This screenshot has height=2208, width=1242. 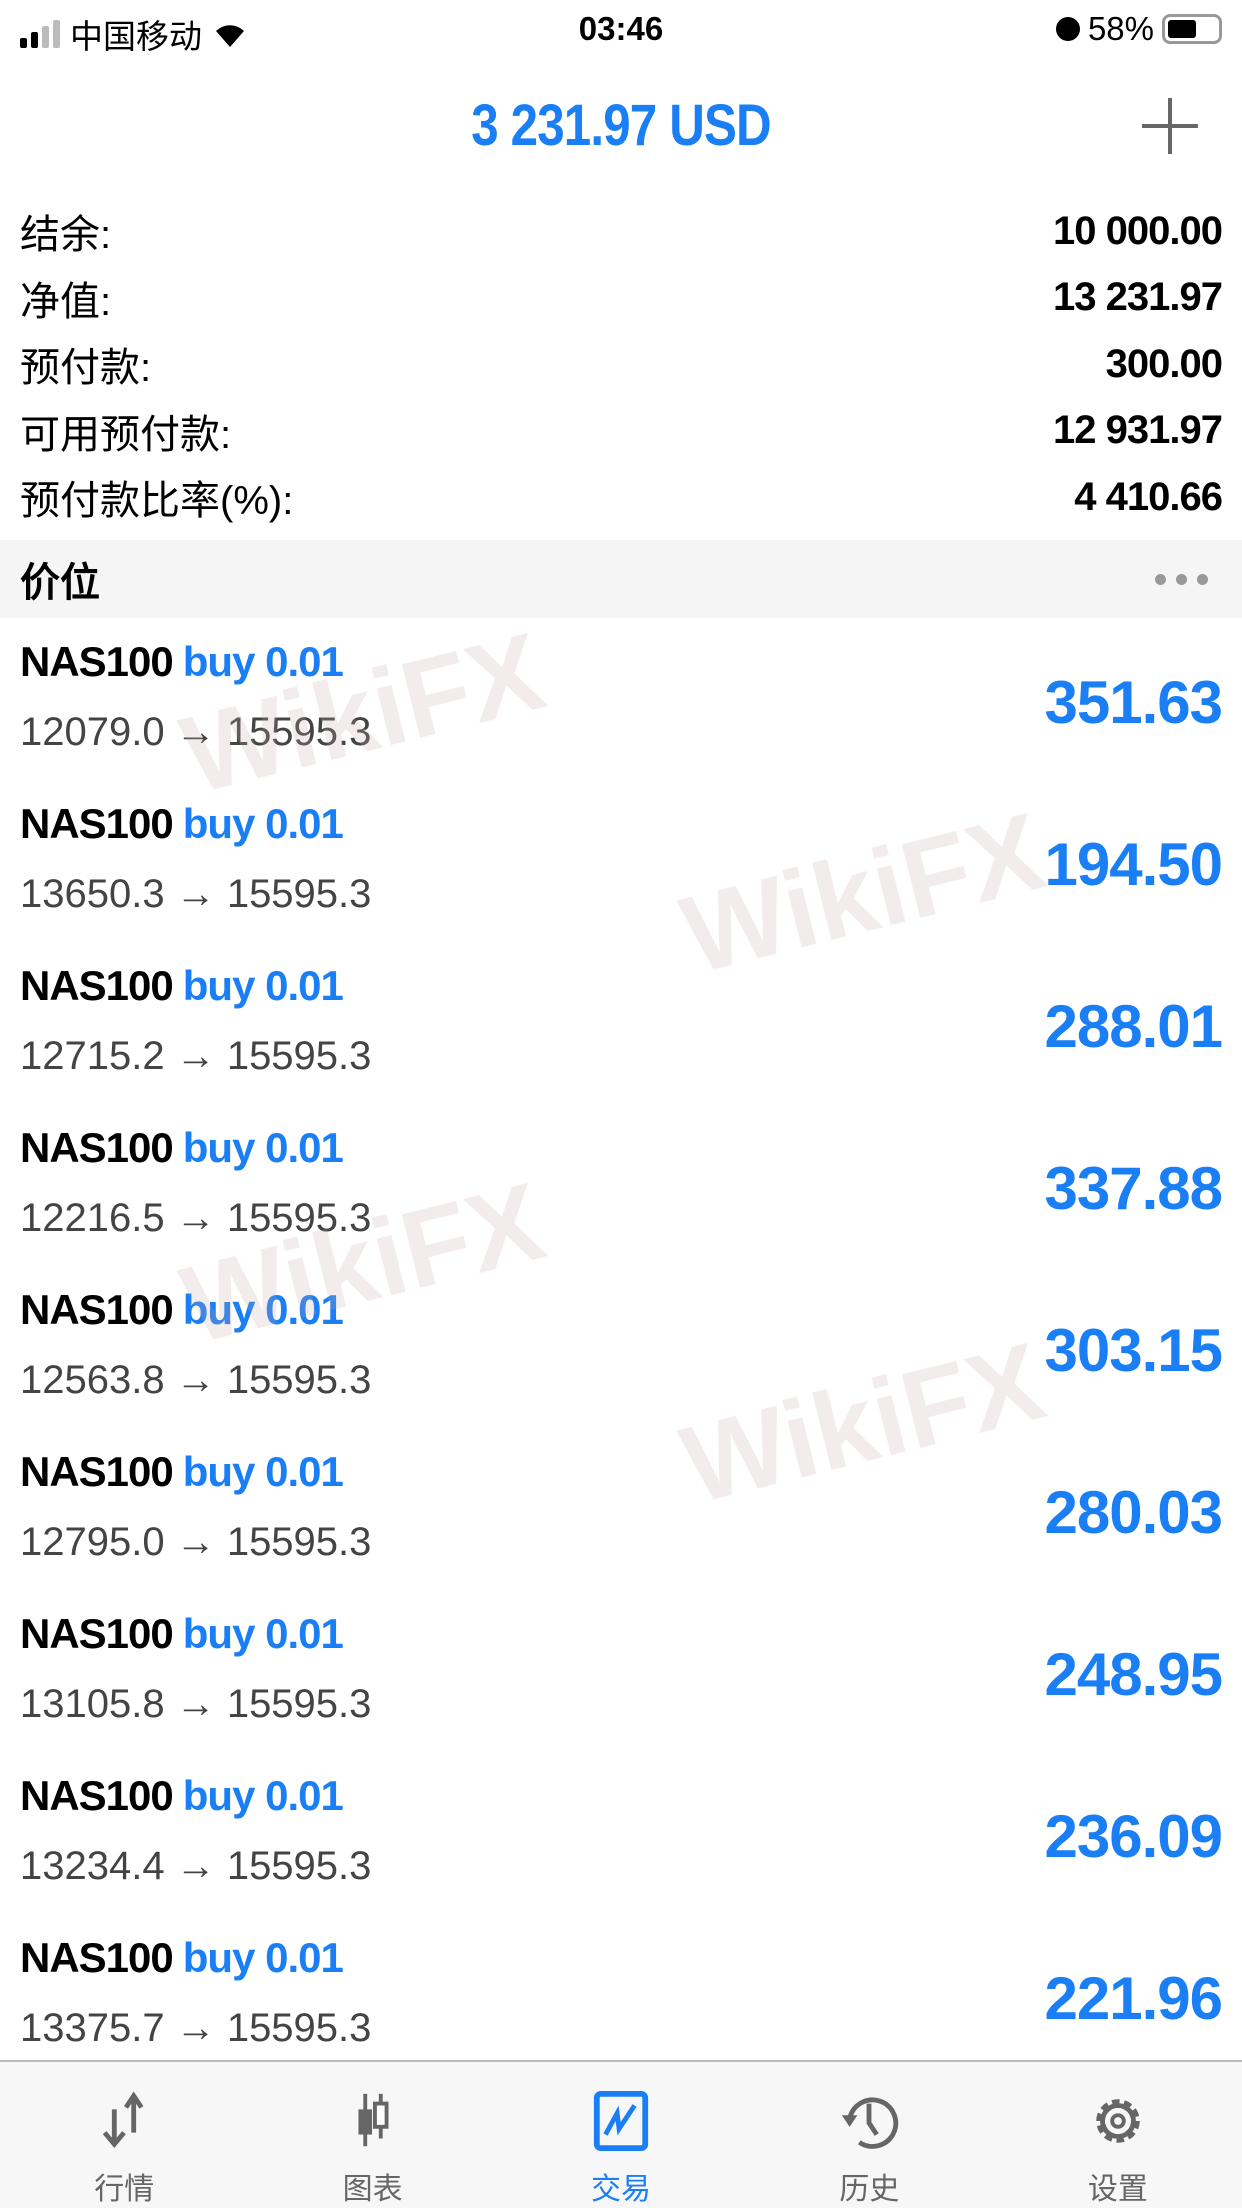 What do you see at coordinates (123, 2120) in the screenshot?
I see `quotes-arrows-icon` at bounding box center [123, 2120].